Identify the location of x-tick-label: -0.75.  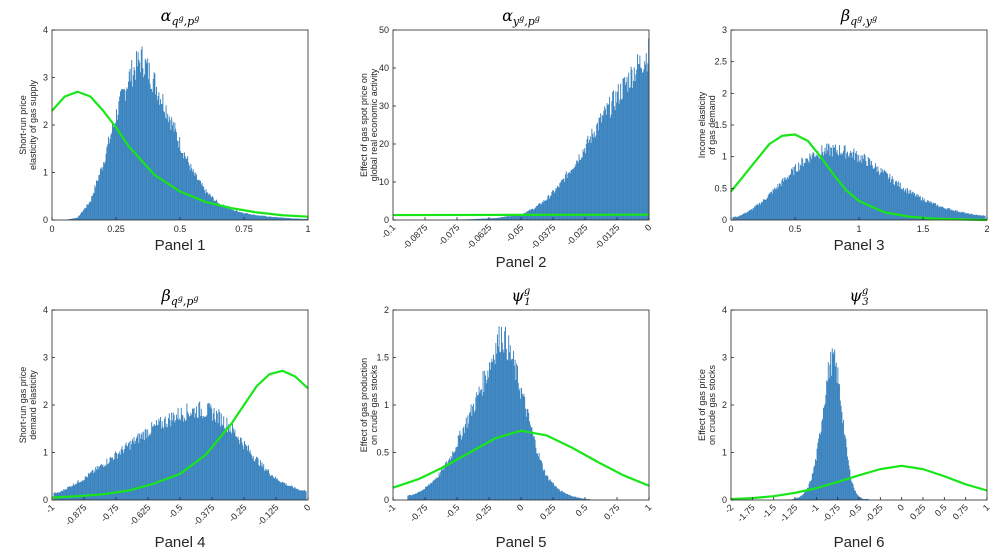
(419, 513).